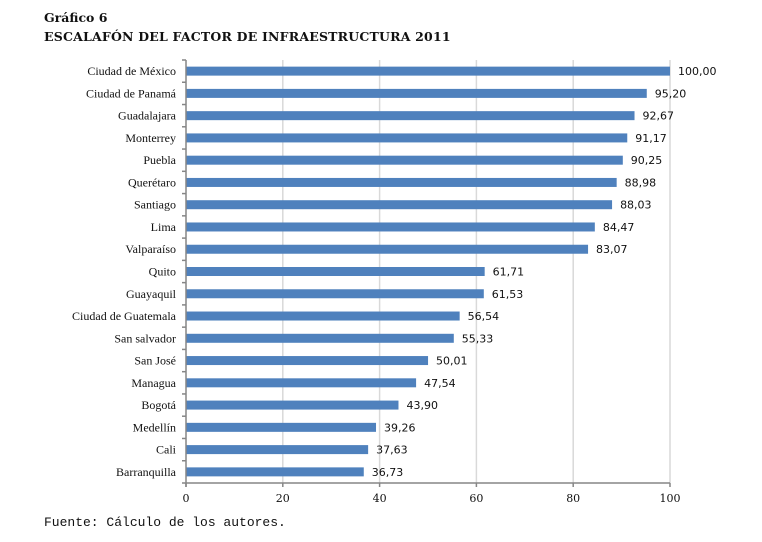  I want to click on category-label: Quito, so click(162, 272).